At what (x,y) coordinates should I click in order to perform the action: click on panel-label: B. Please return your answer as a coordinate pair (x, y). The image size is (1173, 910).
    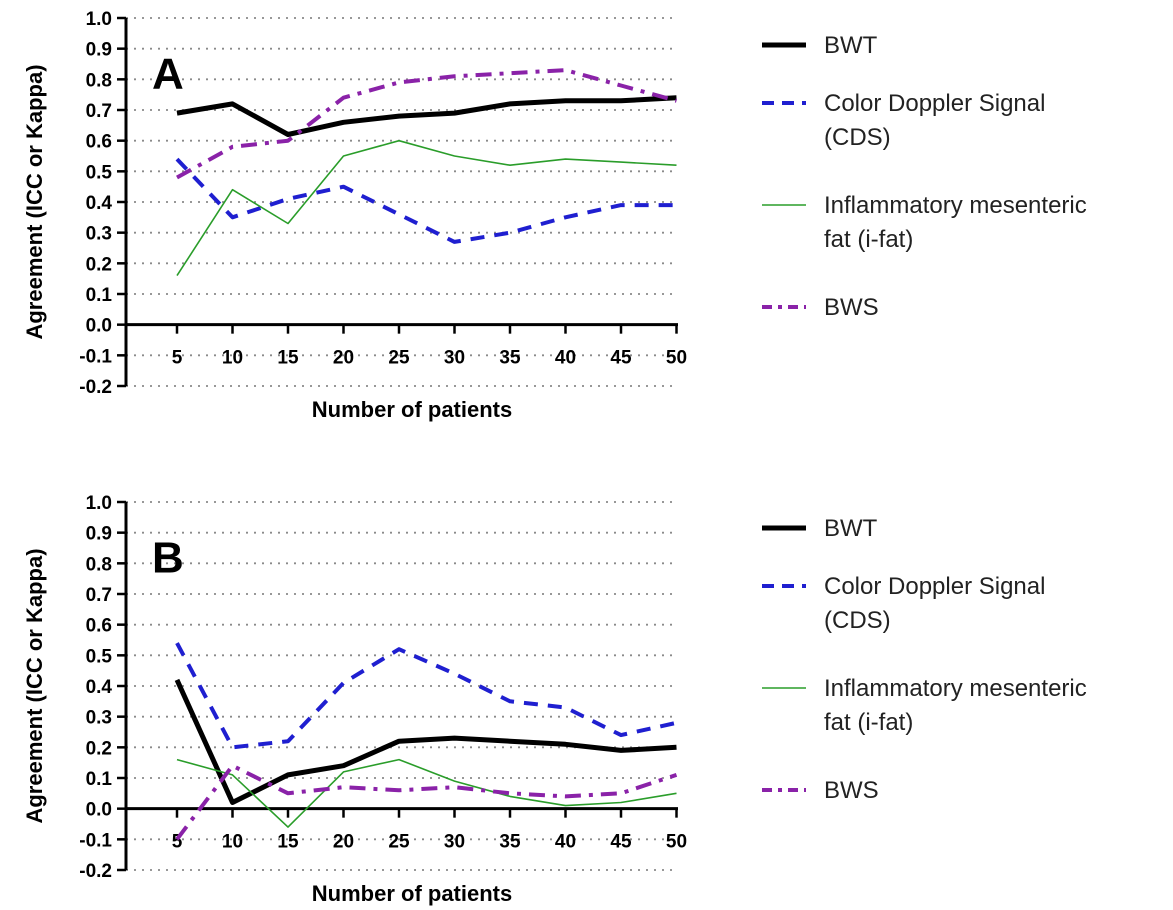
    Looking at the image, I should click on (168, 558).